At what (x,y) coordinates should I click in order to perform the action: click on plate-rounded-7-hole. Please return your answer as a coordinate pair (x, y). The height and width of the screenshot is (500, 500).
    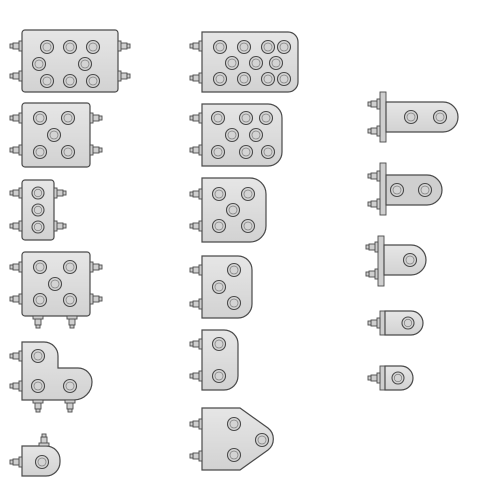
    Looking at the image, I should click on (236, 135).